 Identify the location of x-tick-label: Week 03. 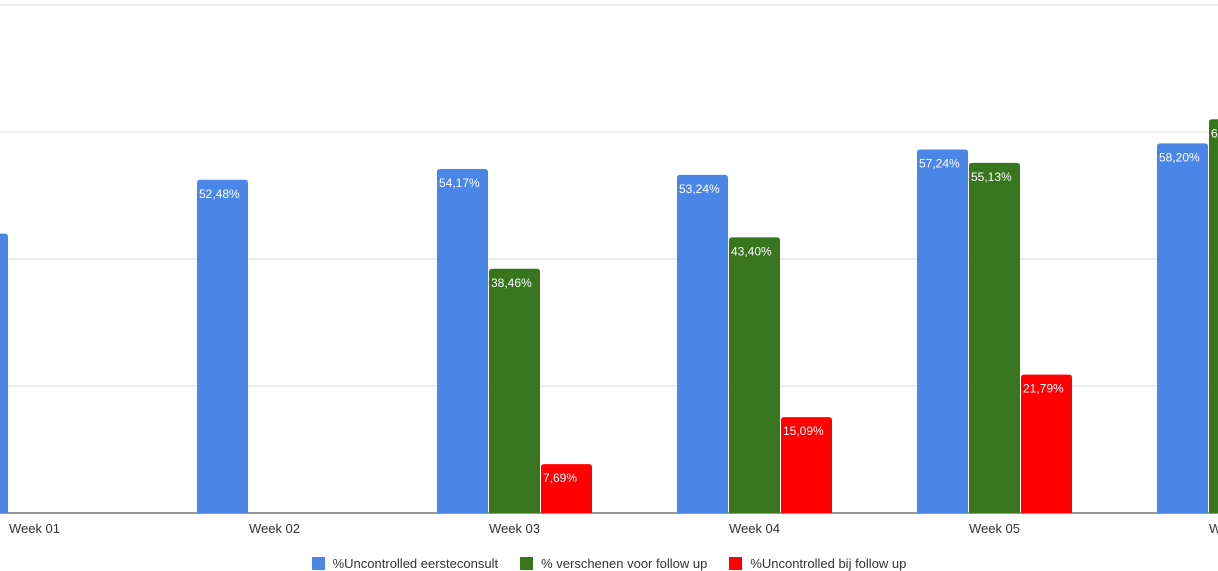
(514, 528).